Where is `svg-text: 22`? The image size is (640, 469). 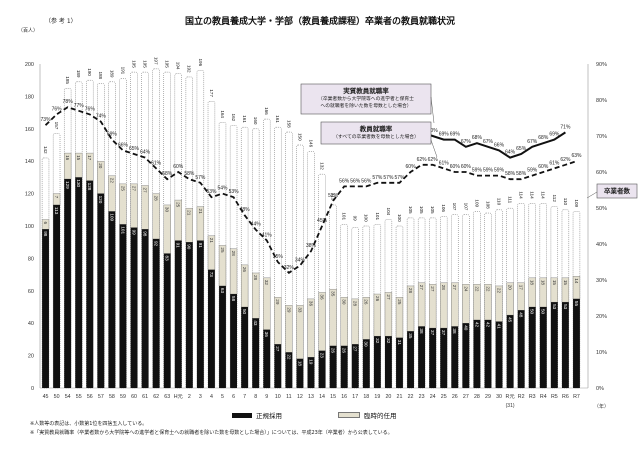 svg-text: 22 is located at coordinates (487, 289).